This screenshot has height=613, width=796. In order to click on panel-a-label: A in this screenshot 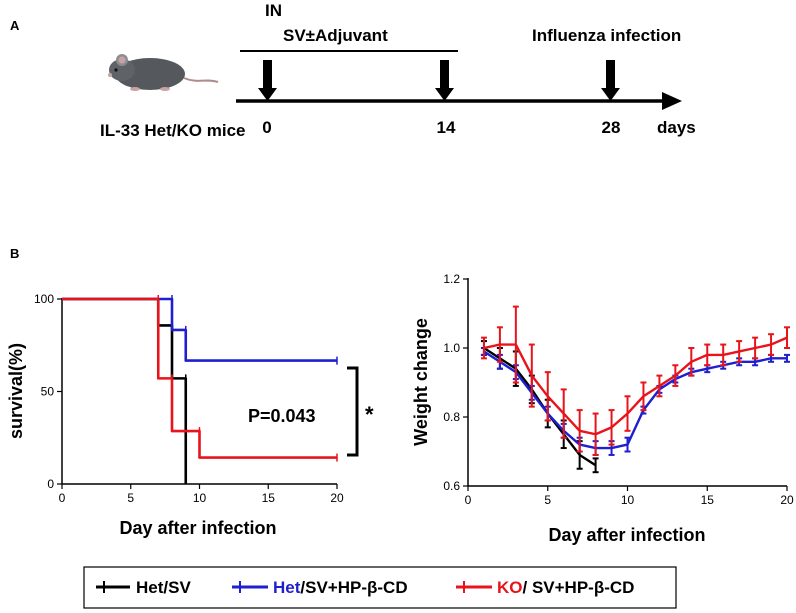, I will do `click(15, 25)`.